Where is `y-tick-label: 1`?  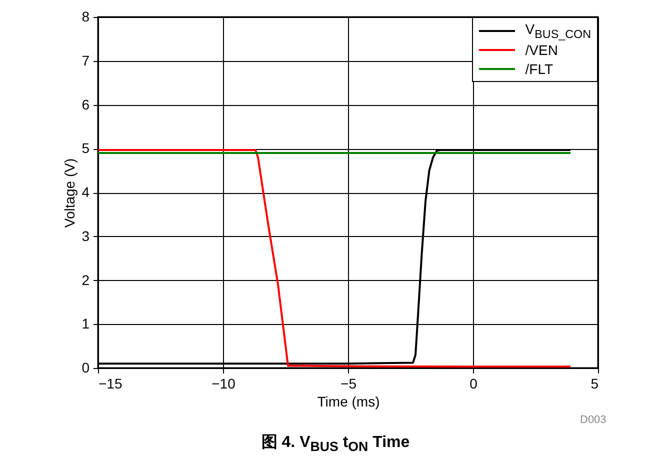 y-tick-label: 1 is located at coordinates (86, 324).